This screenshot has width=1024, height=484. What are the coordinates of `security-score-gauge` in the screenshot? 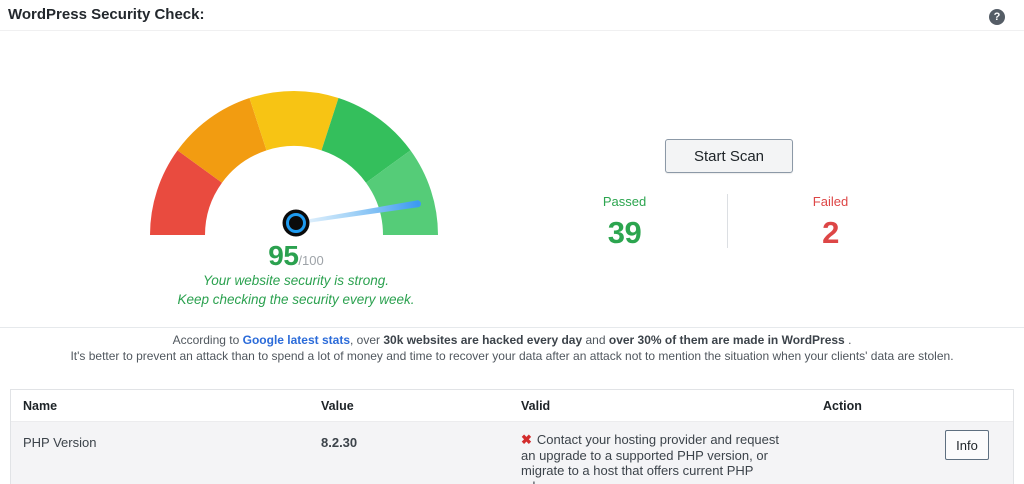 It's located at (294, 163).